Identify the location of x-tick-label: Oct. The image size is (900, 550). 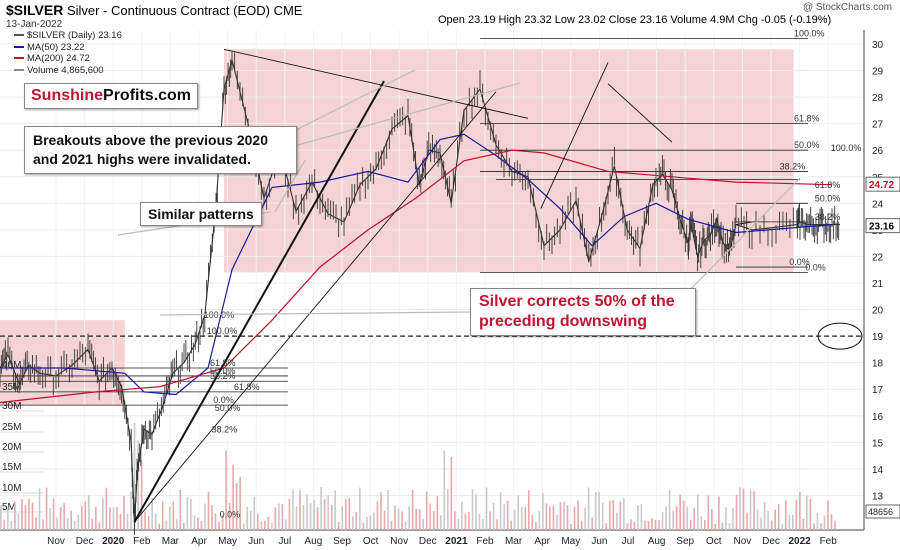
(714, 541).